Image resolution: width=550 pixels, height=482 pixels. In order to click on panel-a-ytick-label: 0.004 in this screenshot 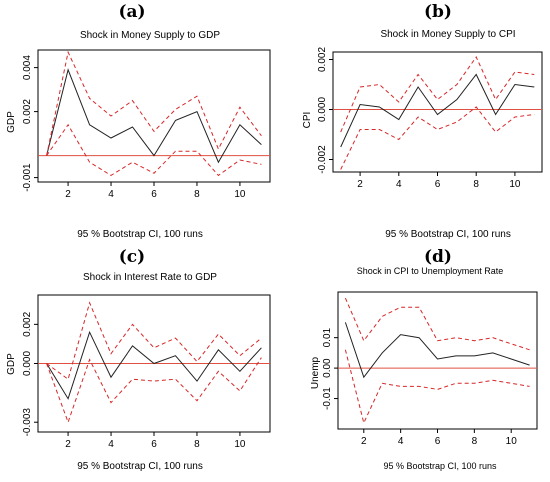, I will do `click(27, 67)`.